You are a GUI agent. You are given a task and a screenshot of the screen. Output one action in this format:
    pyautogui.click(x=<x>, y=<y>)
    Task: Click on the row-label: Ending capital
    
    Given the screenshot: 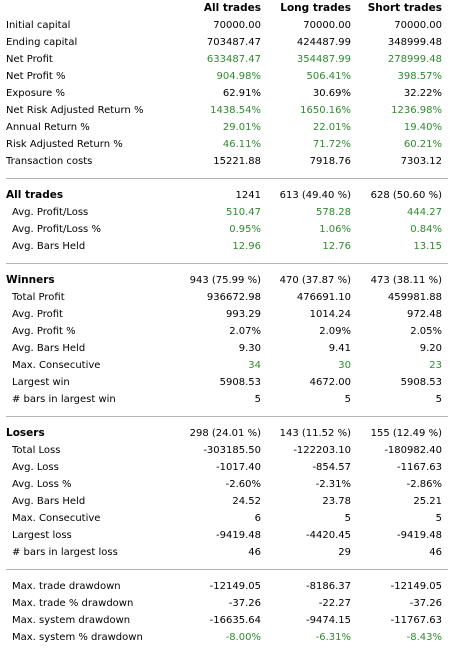 What is the action you would take?
    pyautogui.click(x=42, y=42)
    